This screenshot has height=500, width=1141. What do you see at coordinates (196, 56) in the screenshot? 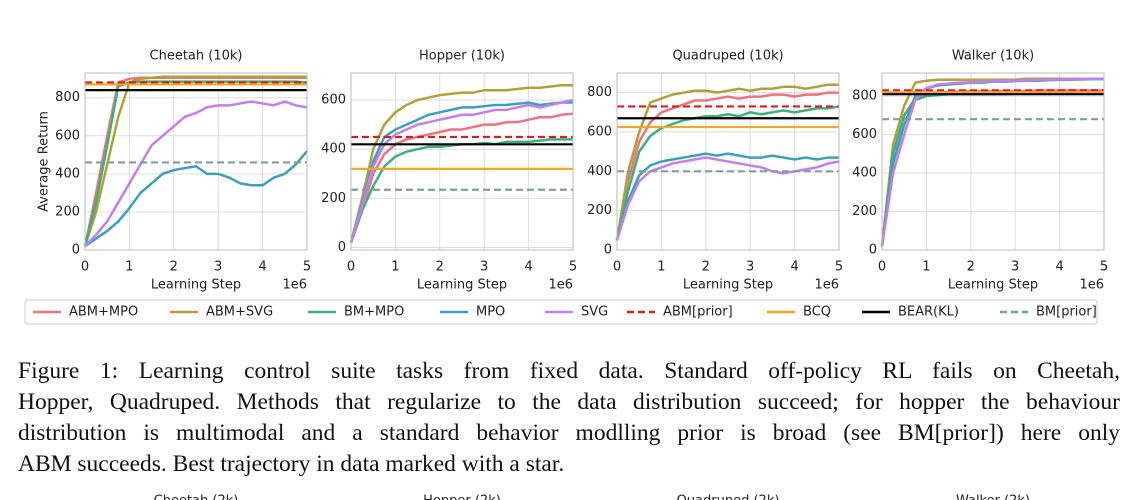
I see `chart-title: Cheetah (10k)` at bounding box center [196, 56].